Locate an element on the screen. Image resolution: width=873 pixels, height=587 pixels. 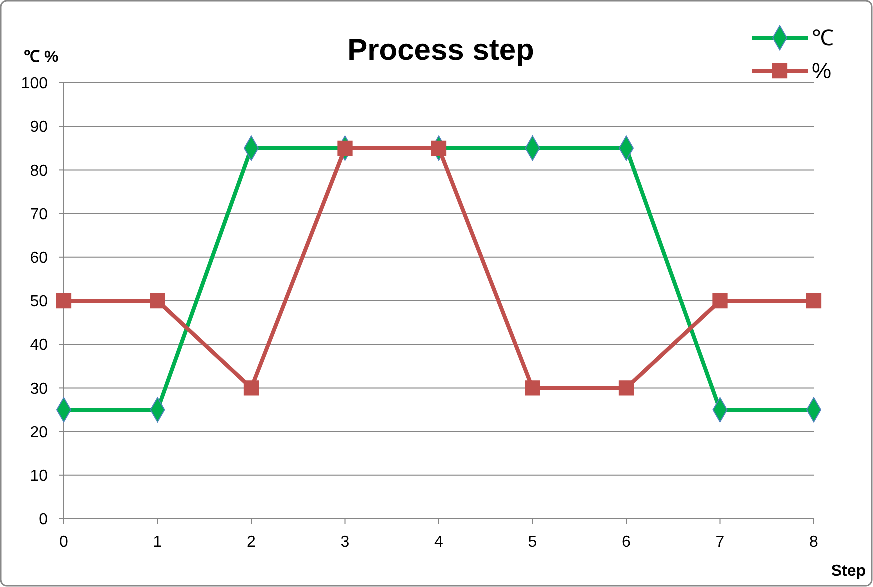
x-tick-label: 3 is located at coordinates (345, 542).